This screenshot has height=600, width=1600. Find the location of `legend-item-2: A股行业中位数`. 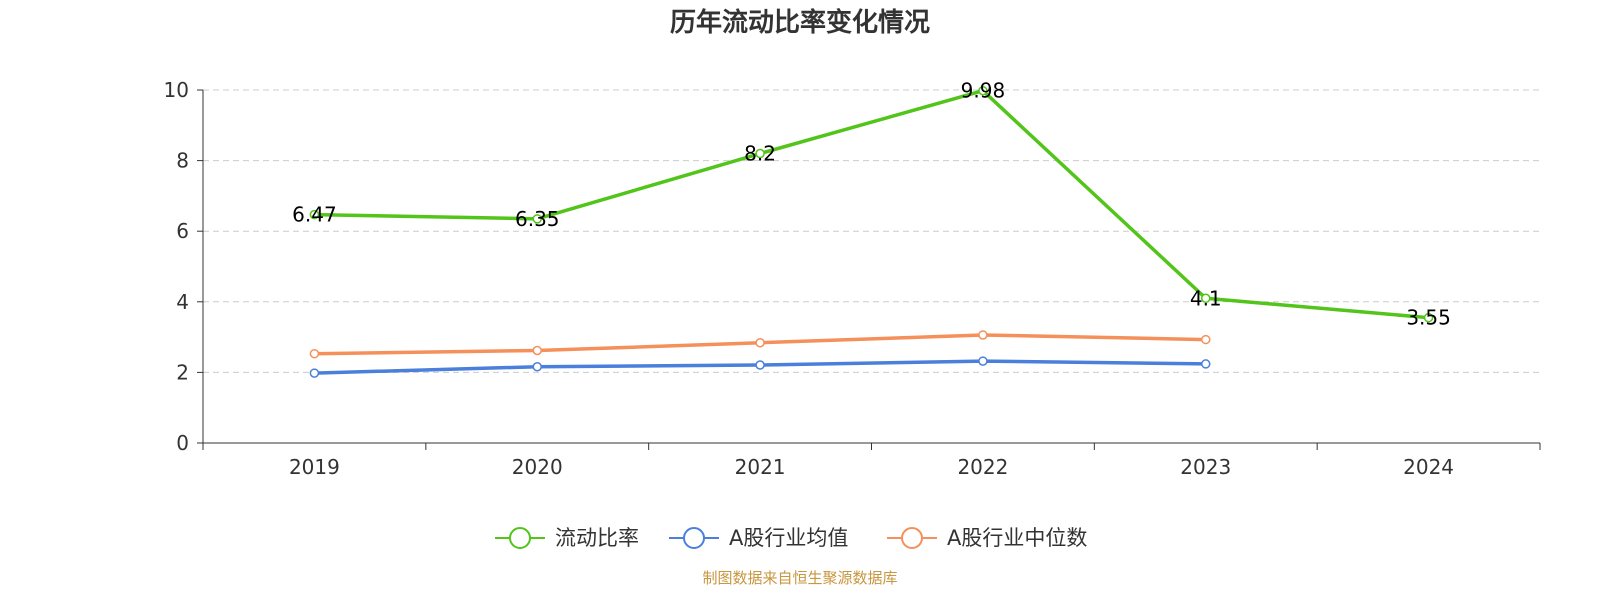

legend-item-2: A股行业中位数 is located at coordinates (987, 538).